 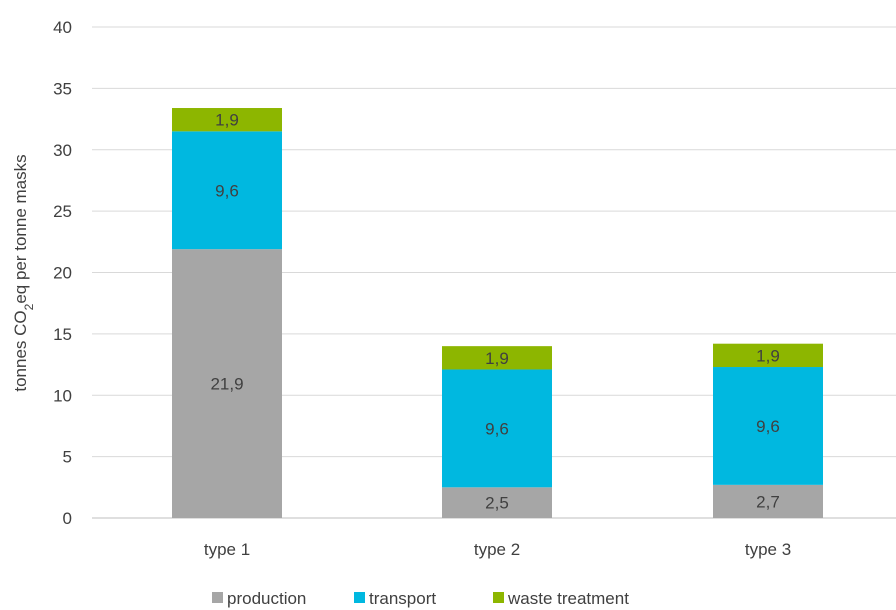 I want to click on y-tick-label: 15, so click(x=62, y=334).